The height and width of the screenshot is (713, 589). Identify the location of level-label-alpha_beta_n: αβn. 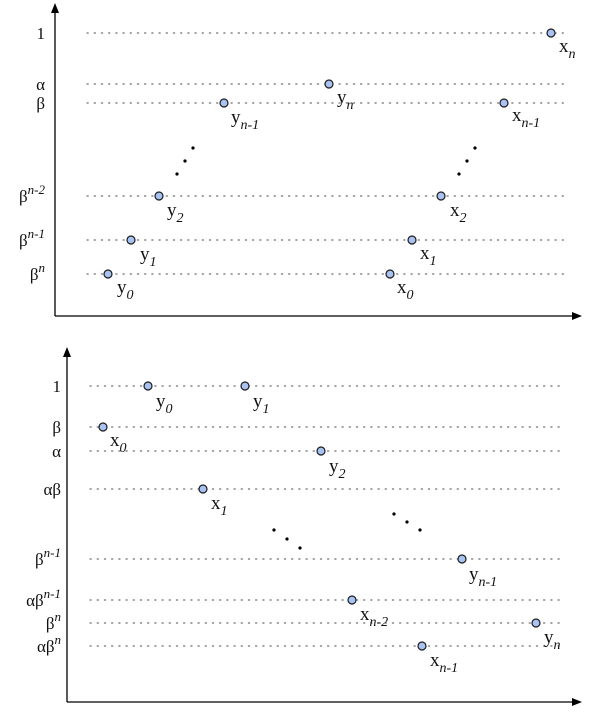
(49, 644).